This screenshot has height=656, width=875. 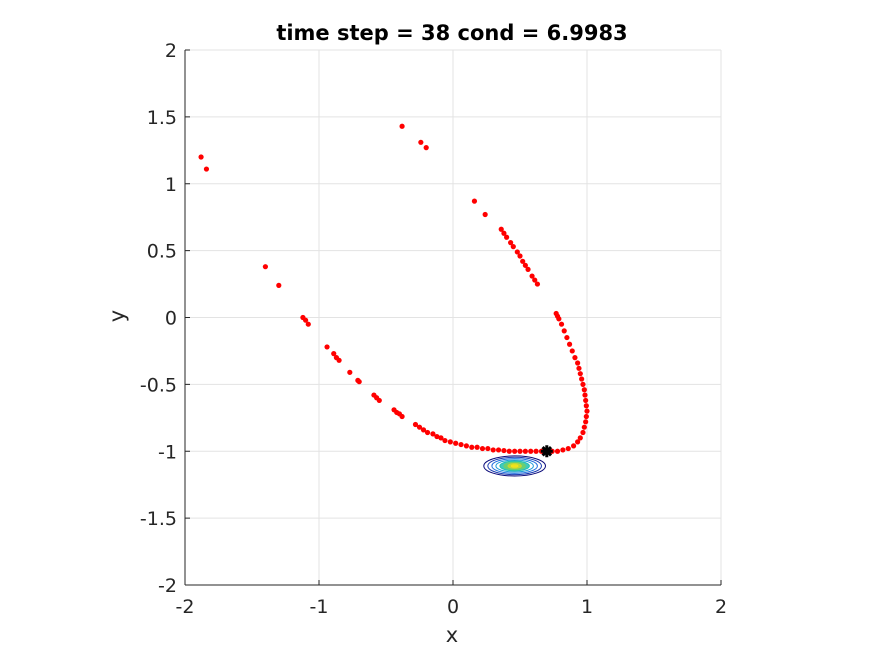 I want to click on current-position-marker, so click(x=546, y=451).